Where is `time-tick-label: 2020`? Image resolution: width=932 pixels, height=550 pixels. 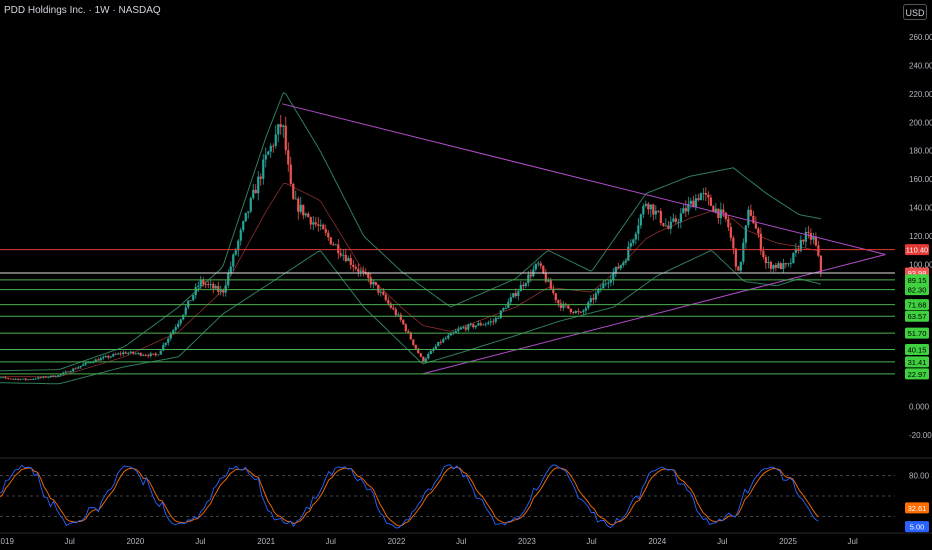 time-tick-label: 2020 is located at coordinates (135, 541).